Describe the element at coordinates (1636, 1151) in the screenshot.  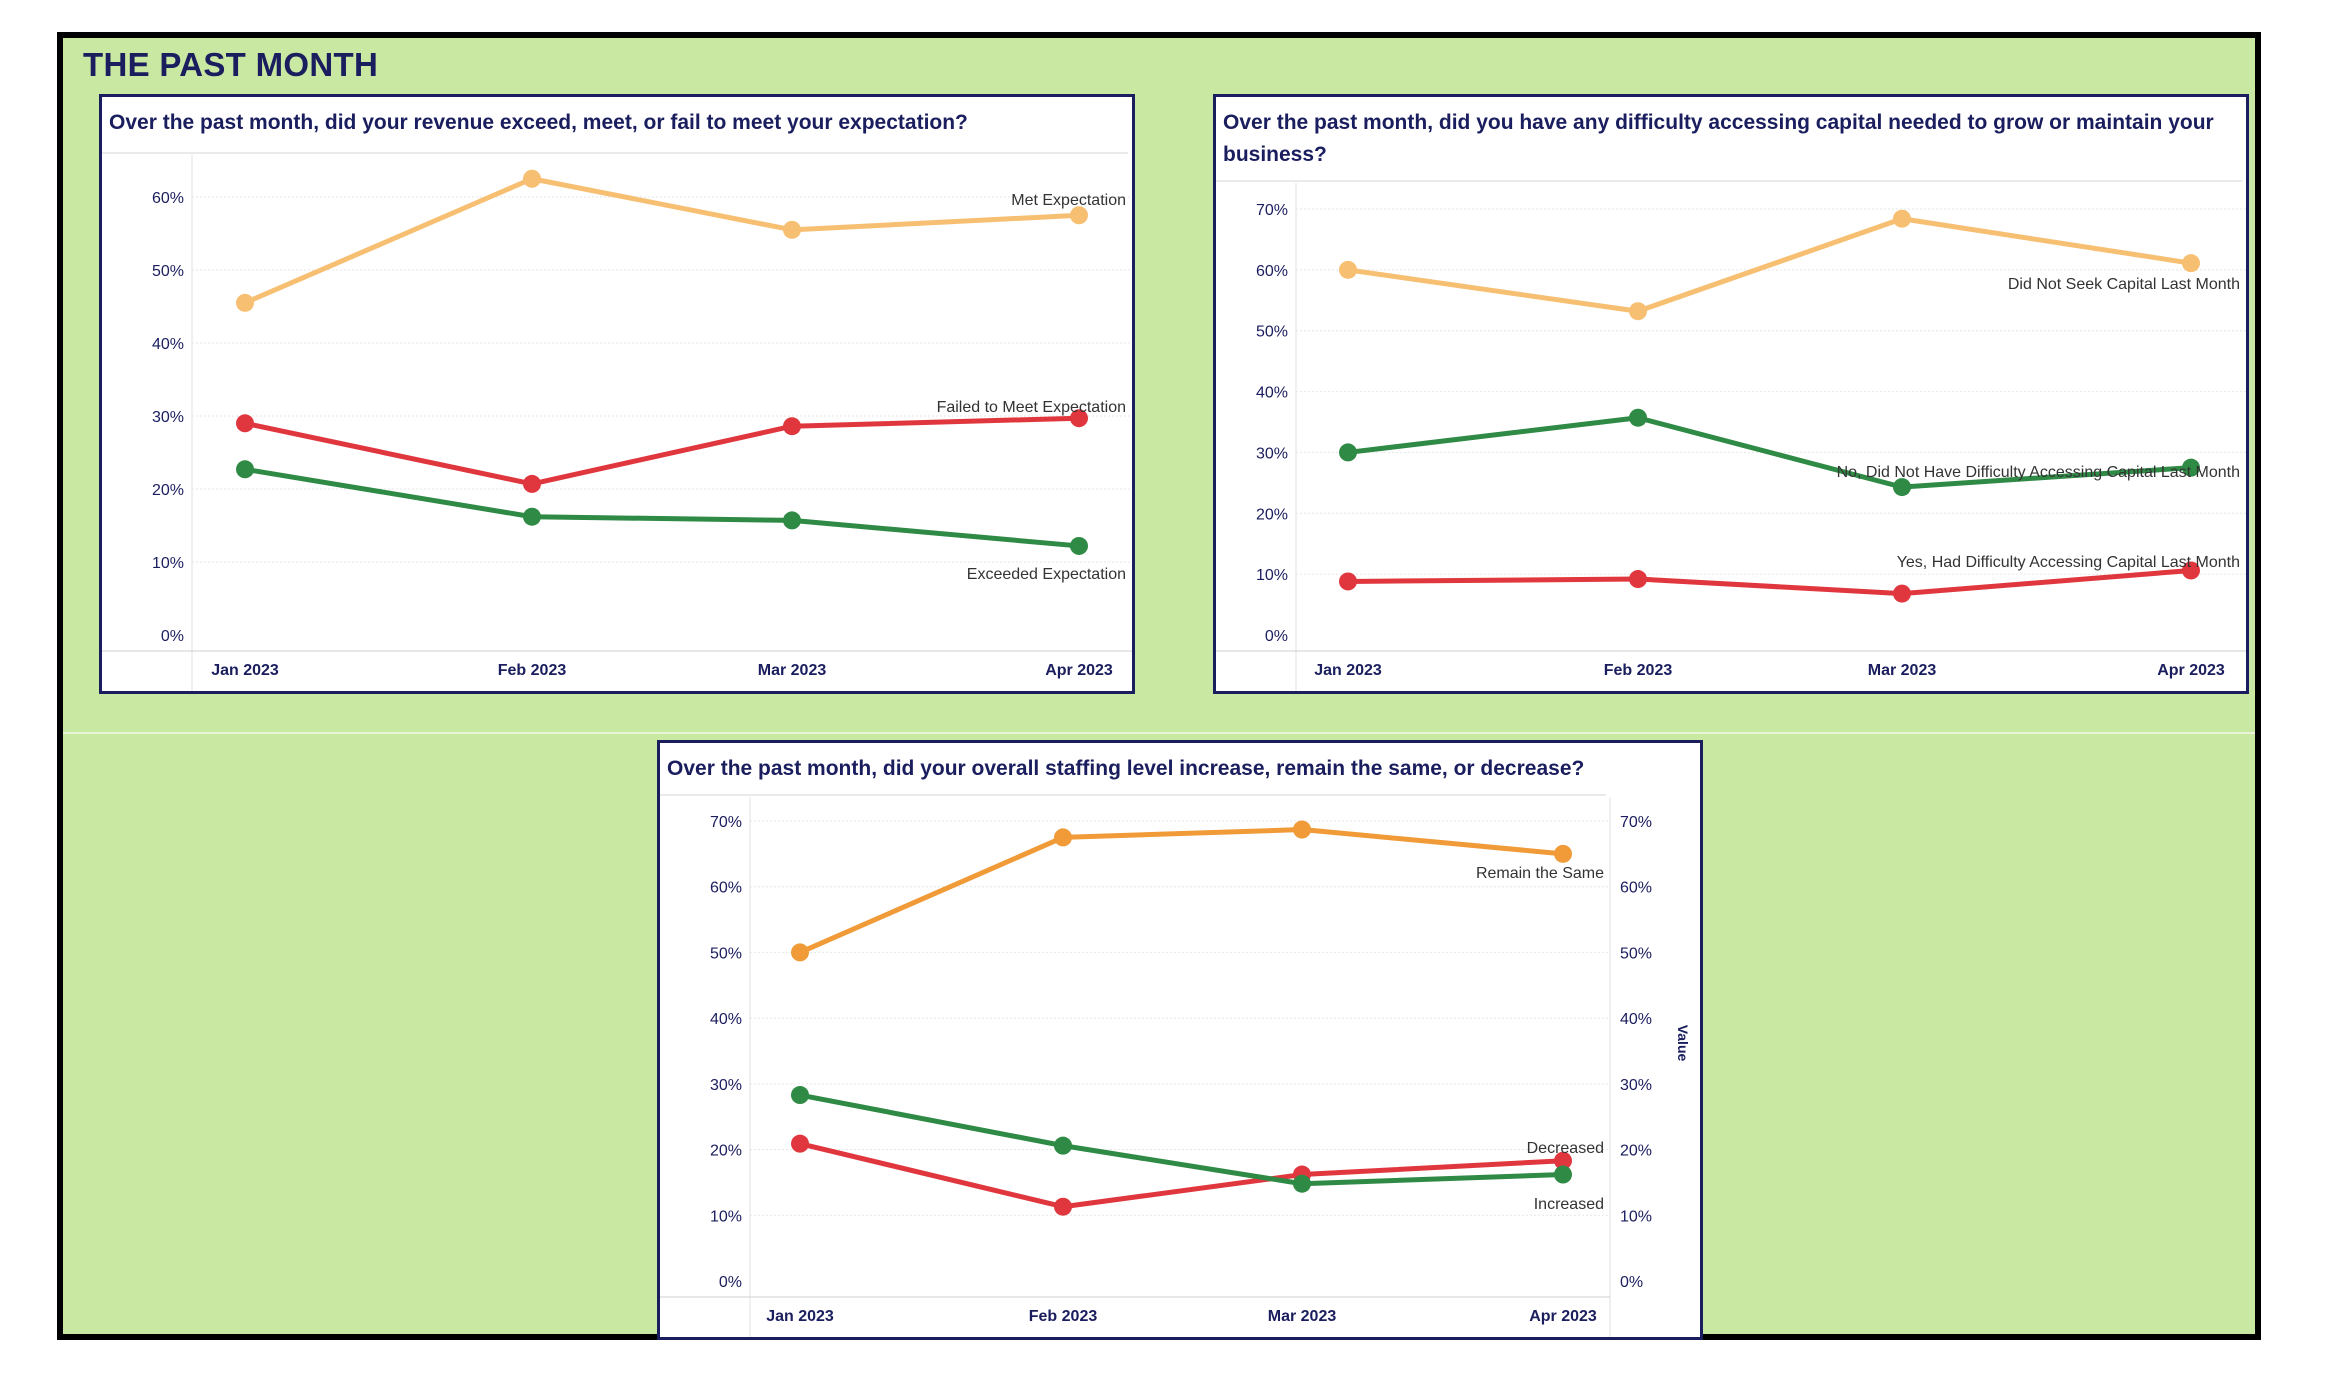
I see `y2-tick-label: 20%` at that location.